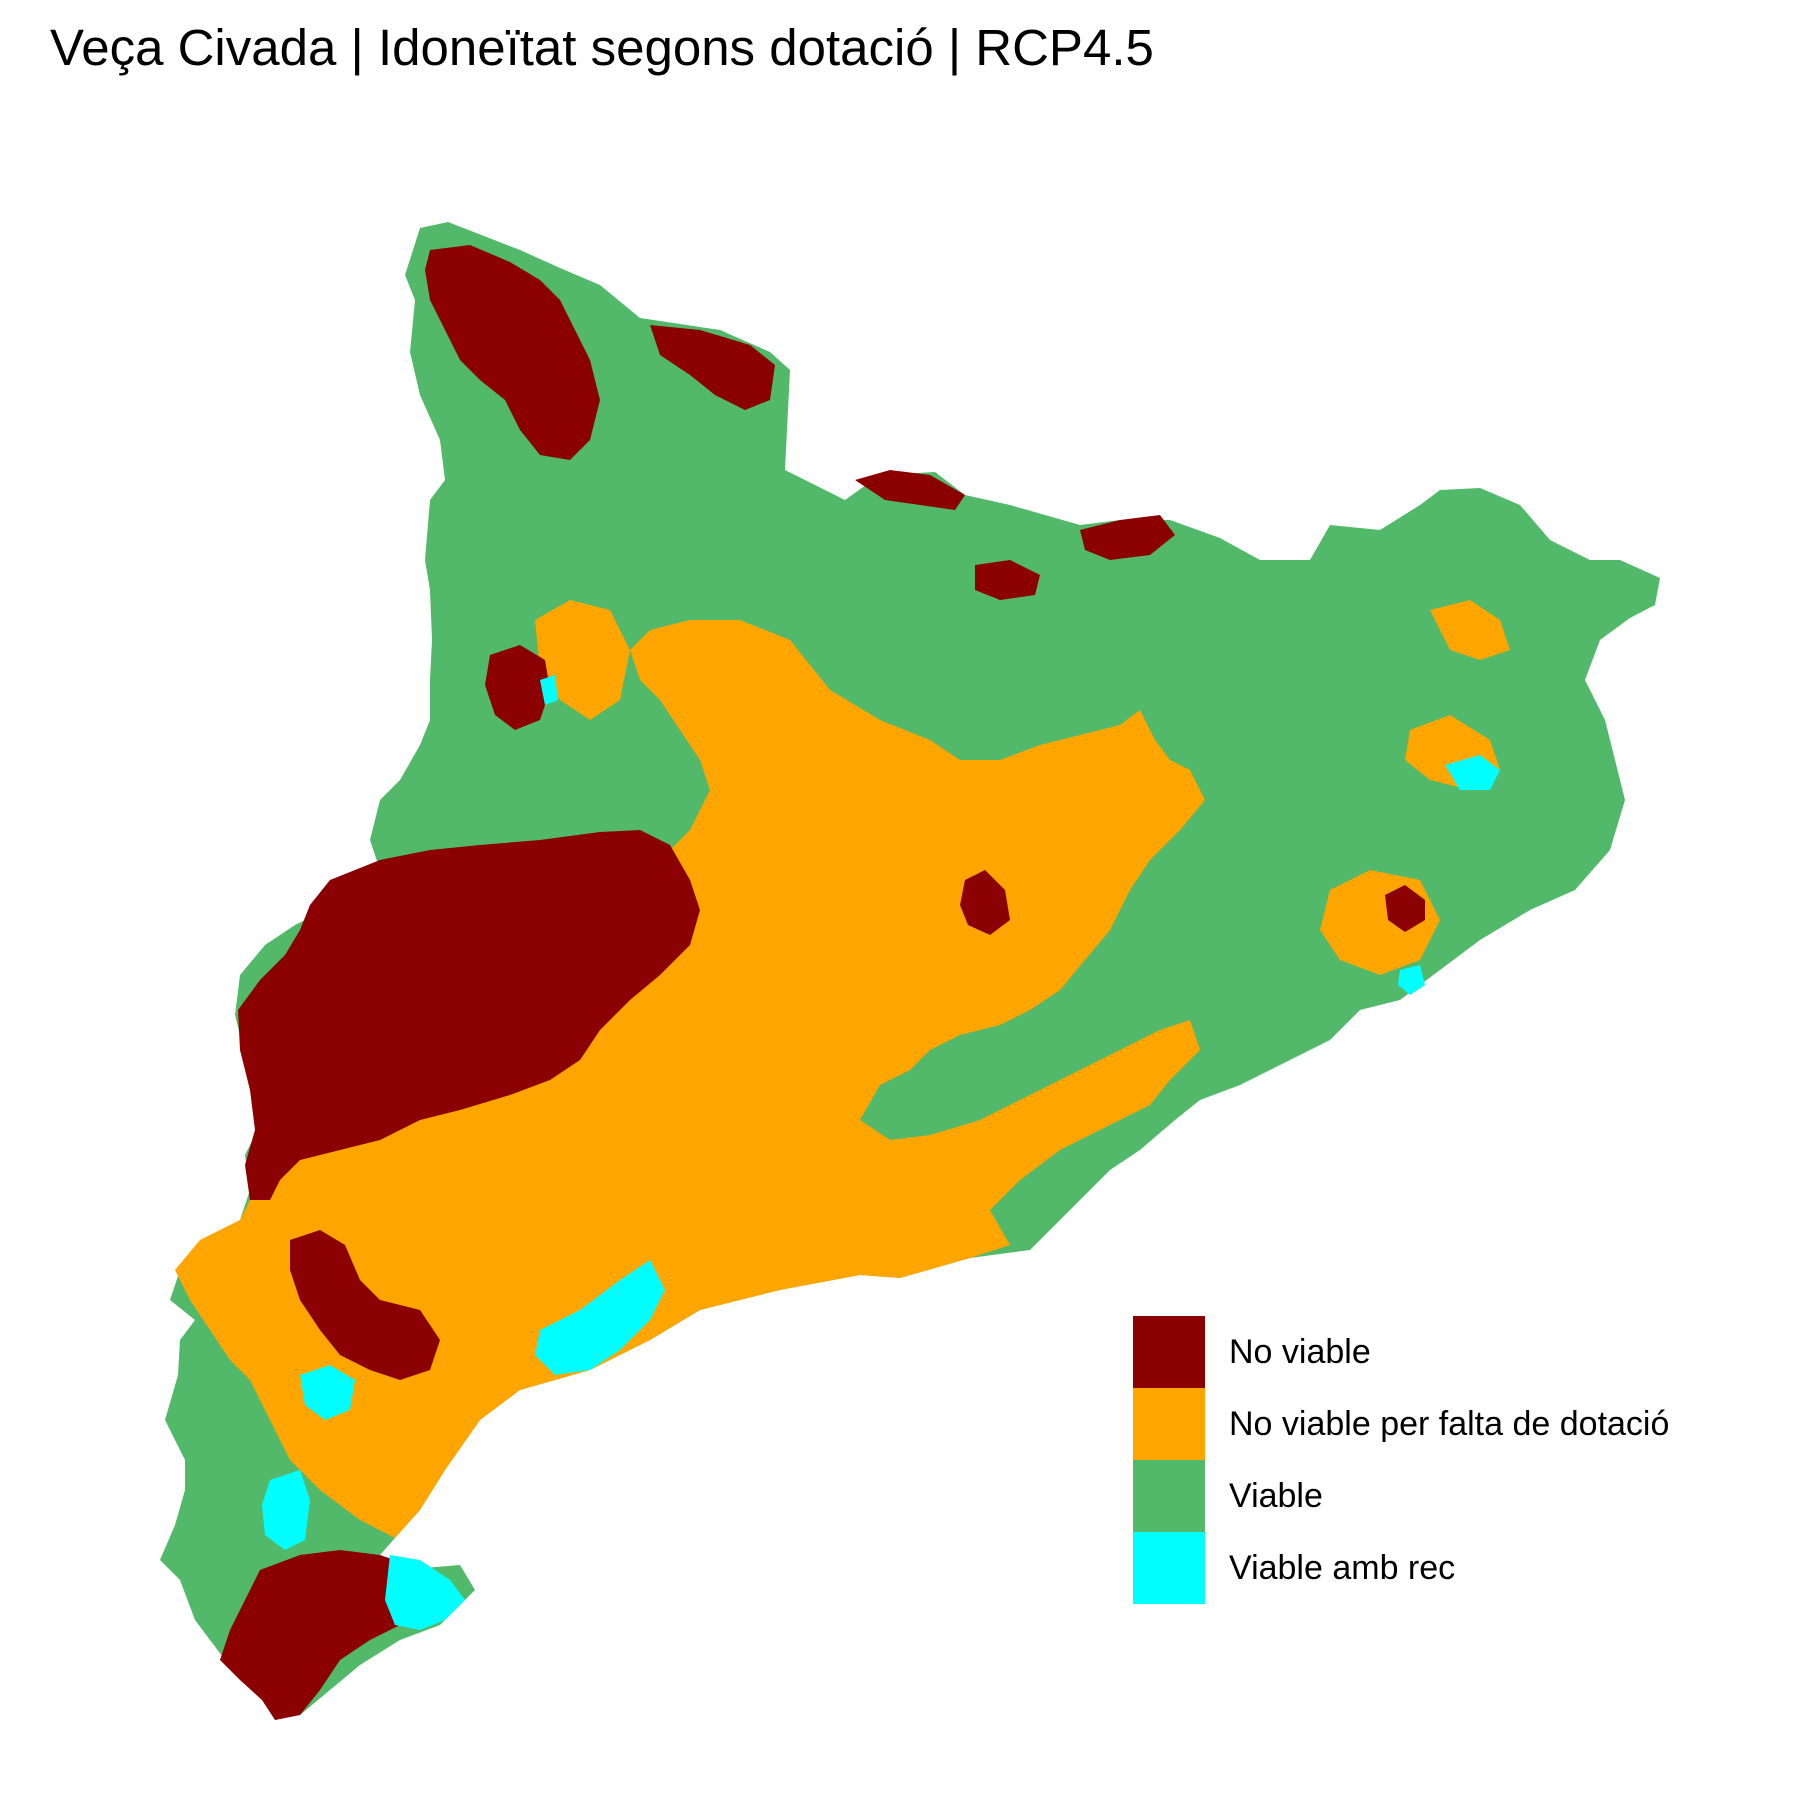 This screenshot has width=1800, height=1800. Describe the element at coordinates (582, 660) in the screenshot. I see `region-orange-north-valleys` at that location.